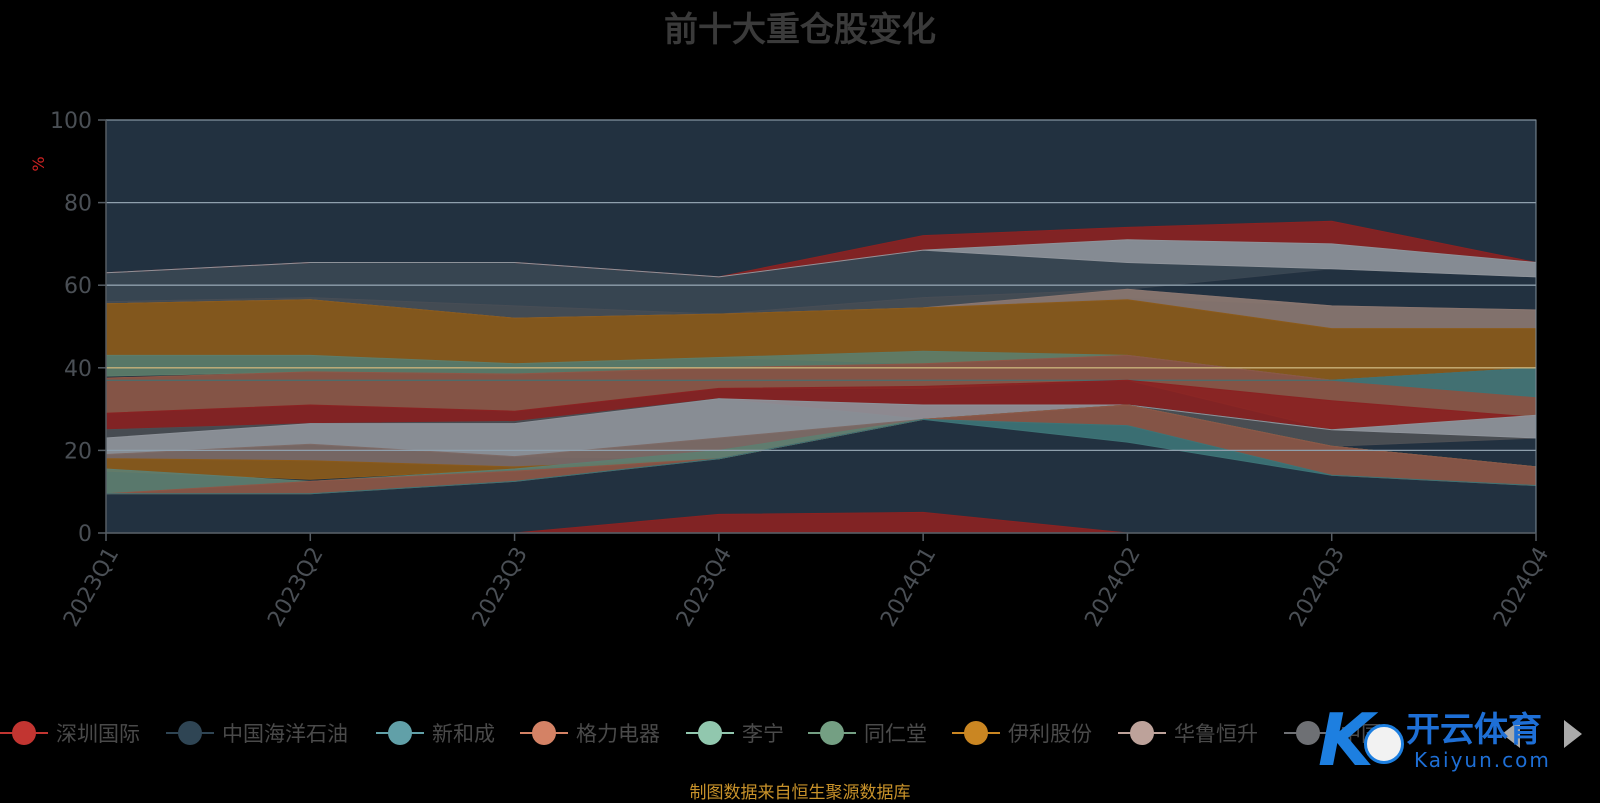 This screenshot has width=1600, height=803. I want to click on soccer-ball-icon, so click(1384, 744).